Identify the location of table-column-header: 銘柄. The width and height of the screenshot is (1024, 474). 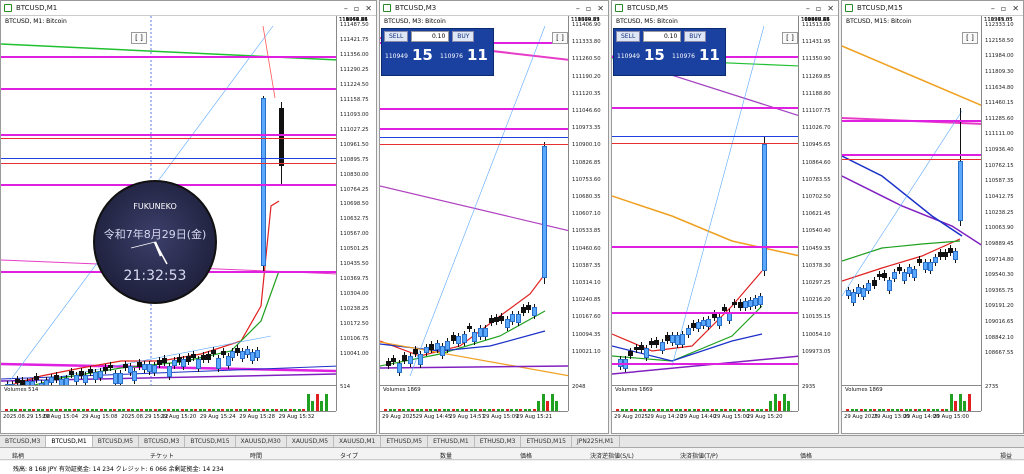
(18, 456).